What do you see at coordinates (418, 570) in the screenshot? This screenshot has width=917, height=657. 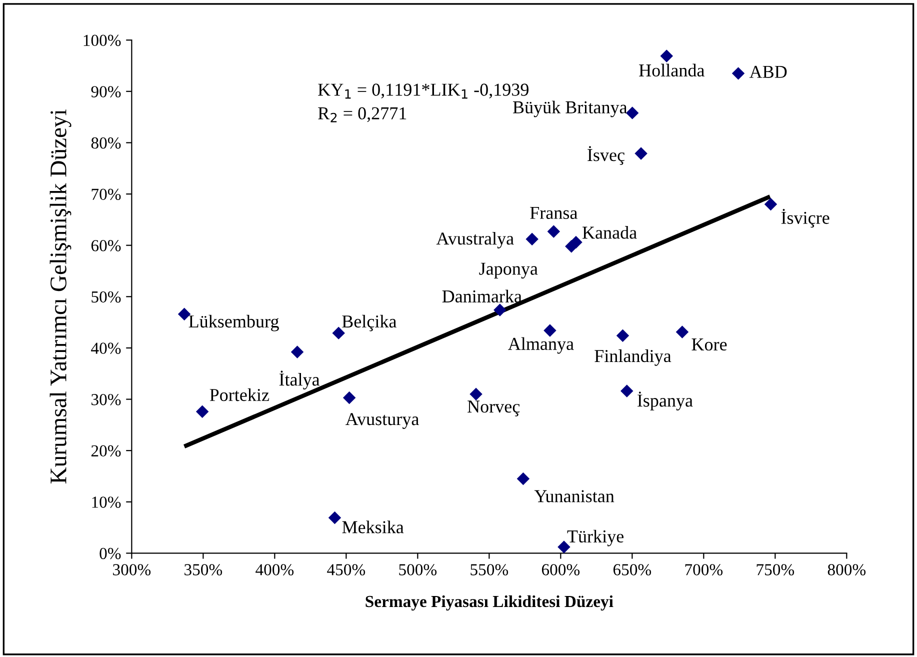 I see `x-tick-label: 500%` at bounding box center [418, 570].